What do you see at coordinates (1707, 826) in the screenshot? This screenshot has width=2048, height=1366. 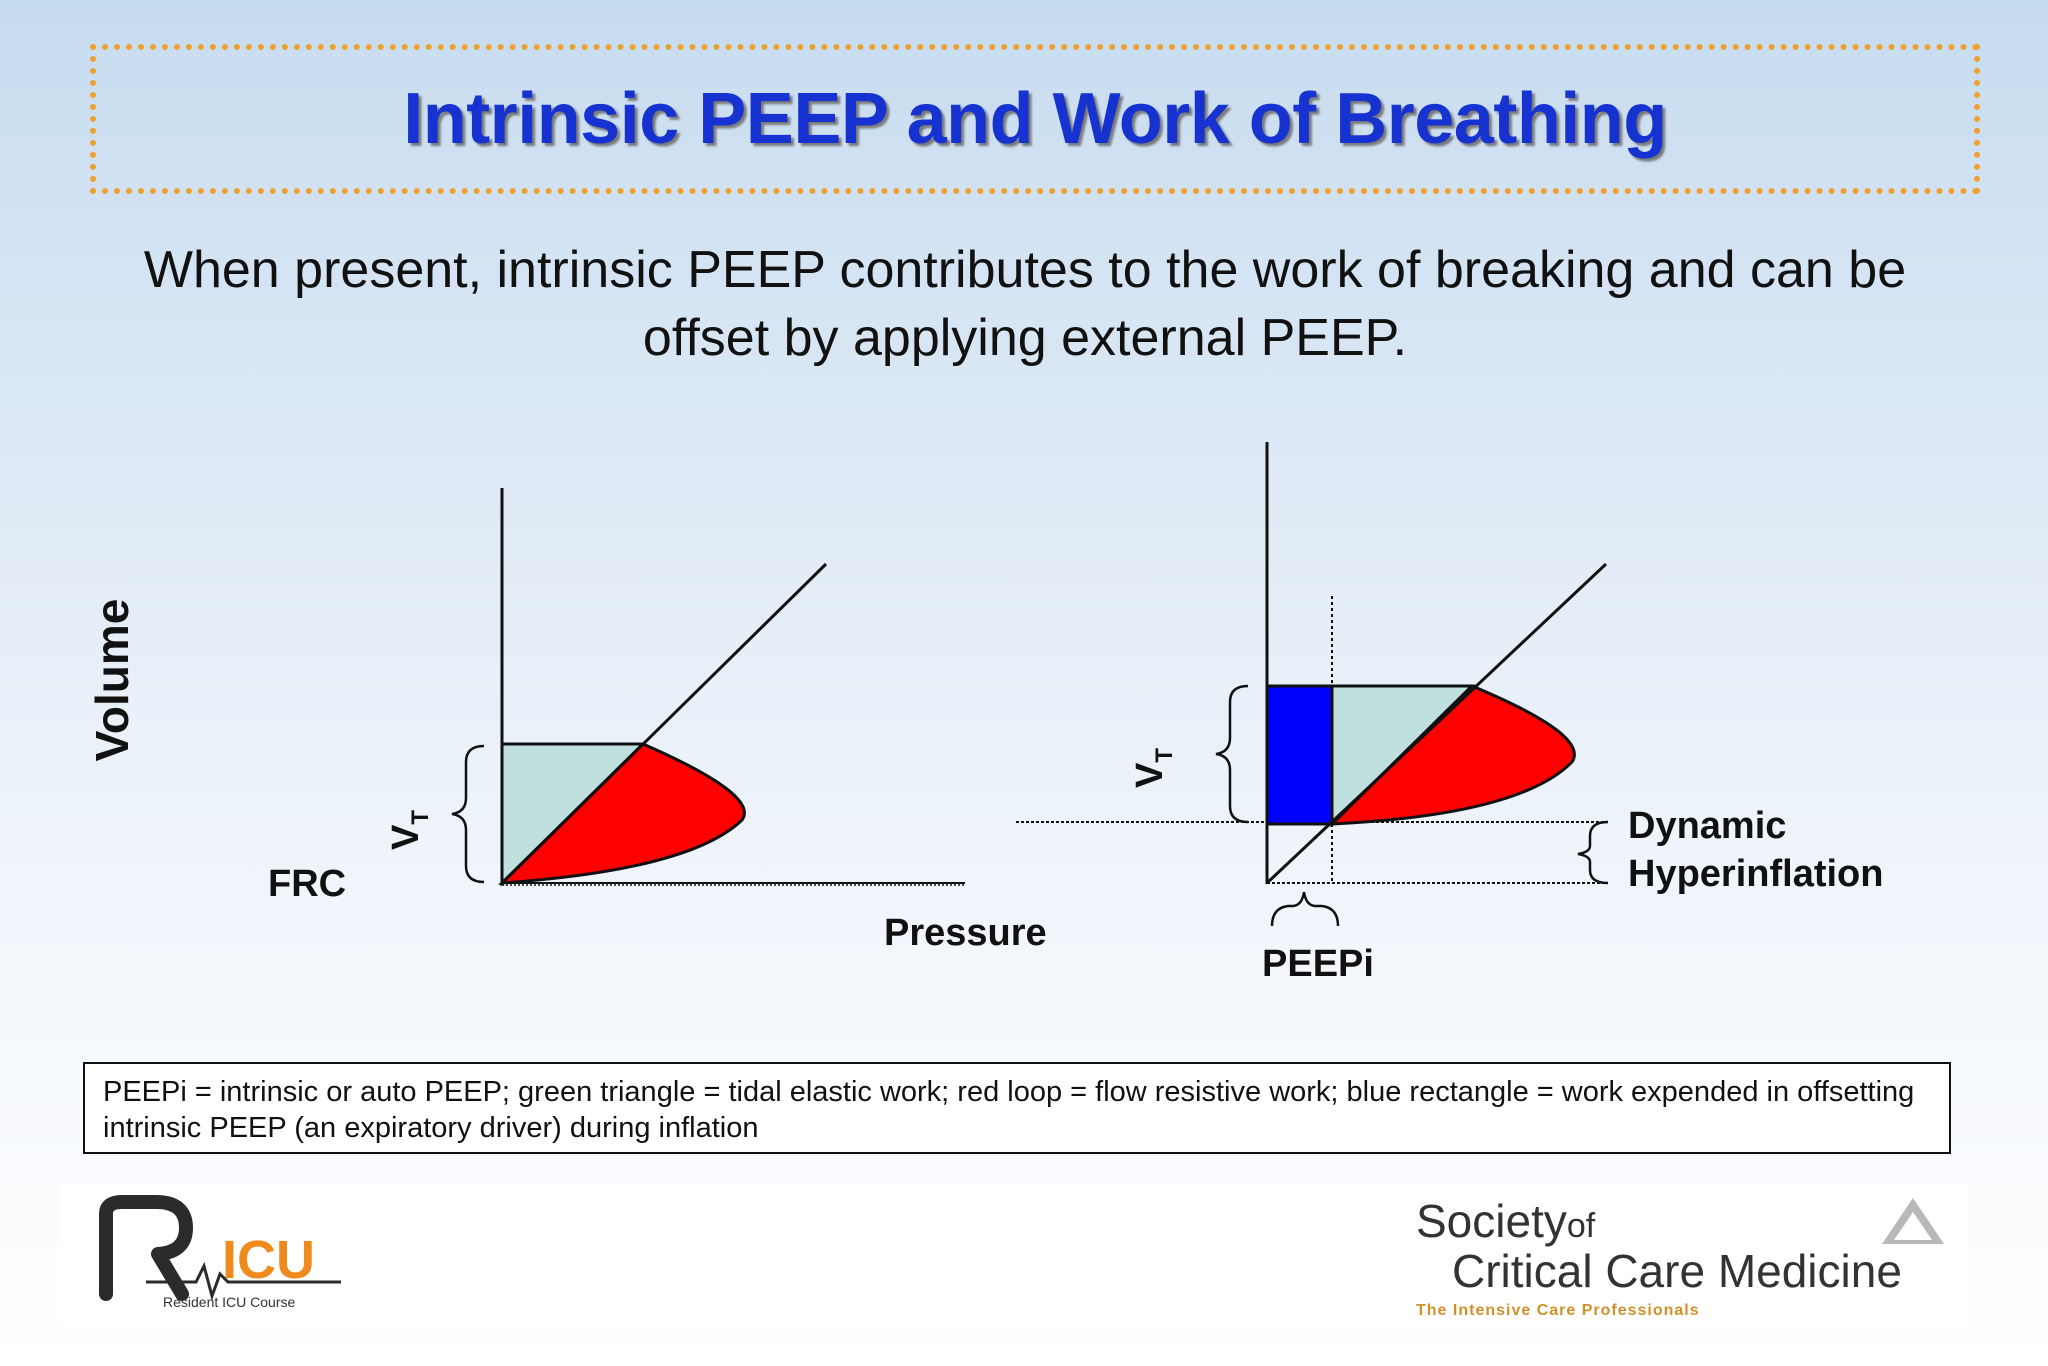 I see `dynamic-label: Dynamic` at bounding box center [1707, 826].